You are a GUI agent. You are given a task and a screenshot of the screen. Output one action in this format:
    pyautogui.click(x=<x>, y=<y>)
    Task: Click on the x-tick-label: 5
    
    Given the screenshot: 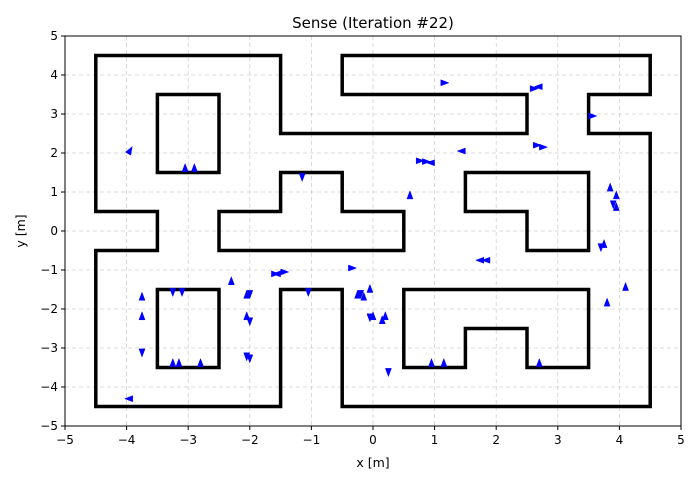 What is the action you would take?
    pyautogui.click(x=681, y=440)
    